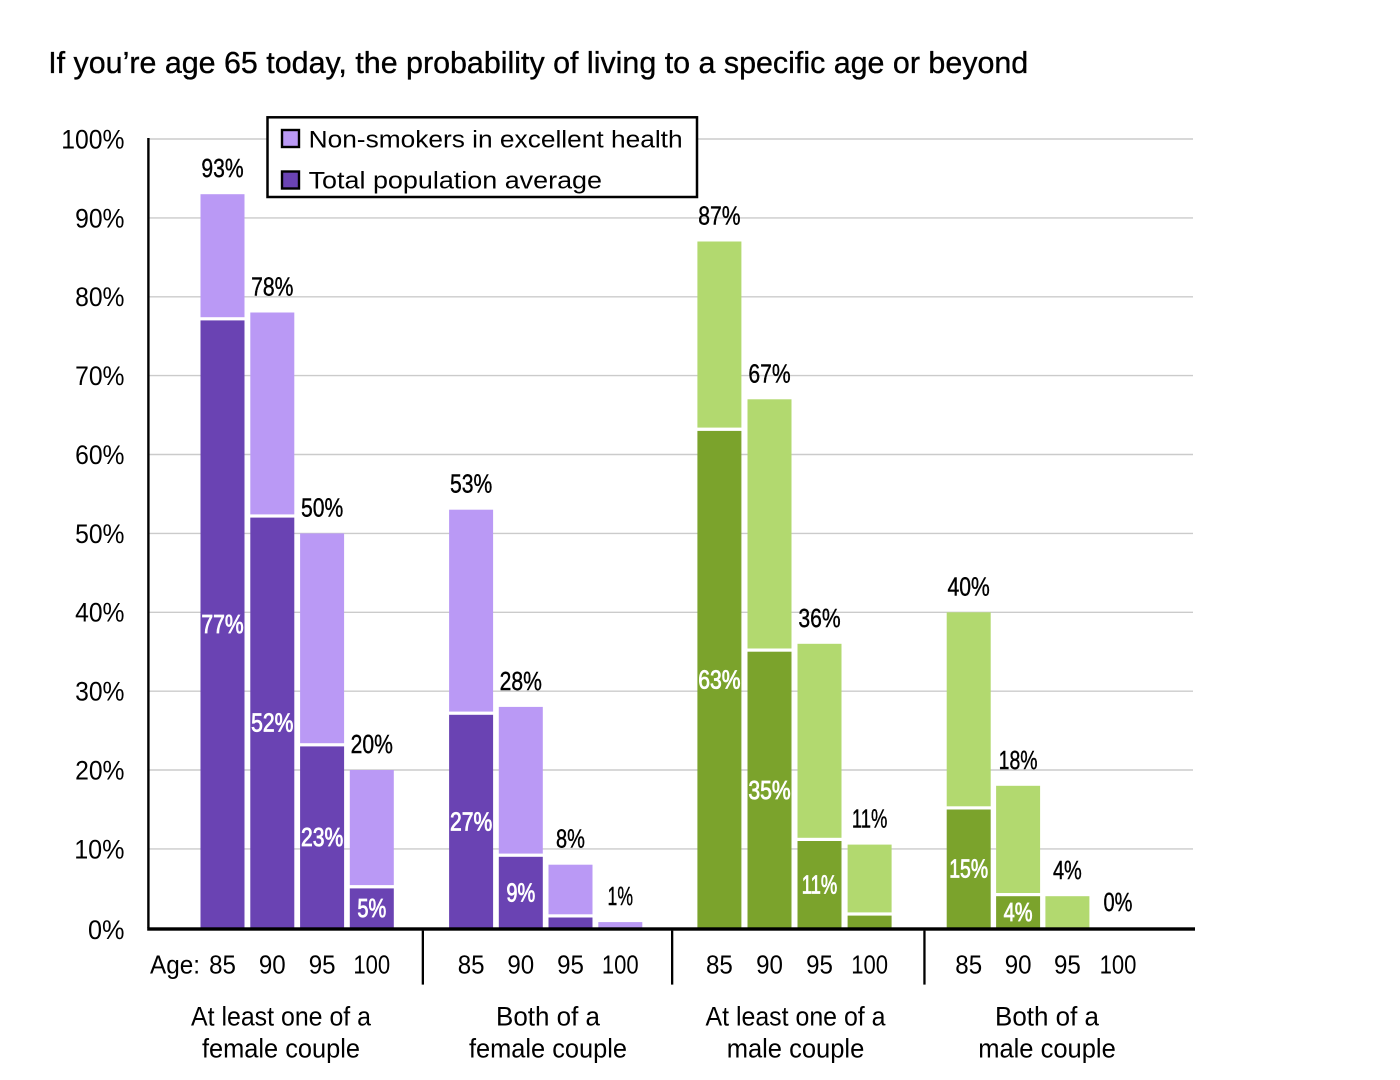 Image resolution: width=1400 pixels, height=1080 pixels. I want to click on svg-text: 63%, so click(719, 679).